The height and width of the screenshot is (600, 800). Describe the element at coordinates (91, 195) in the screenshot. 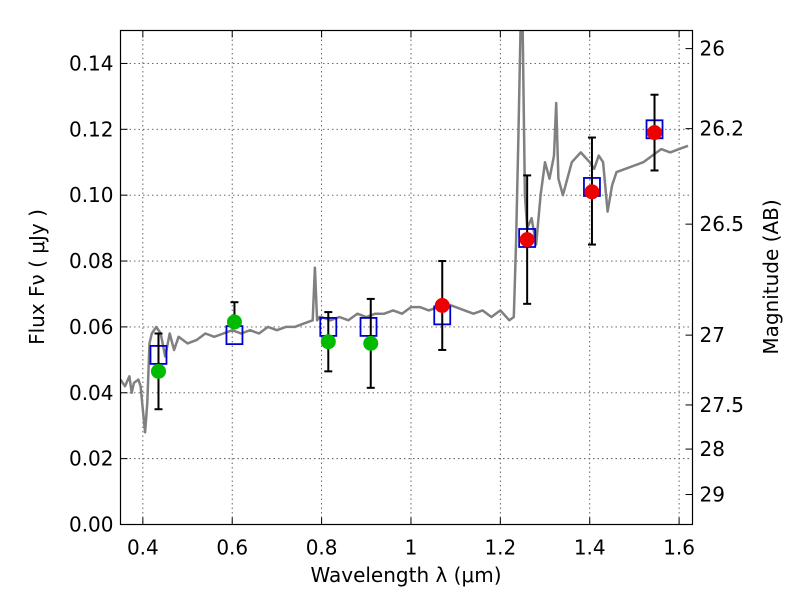

I see `y-tick-label: 0.10` at that location.